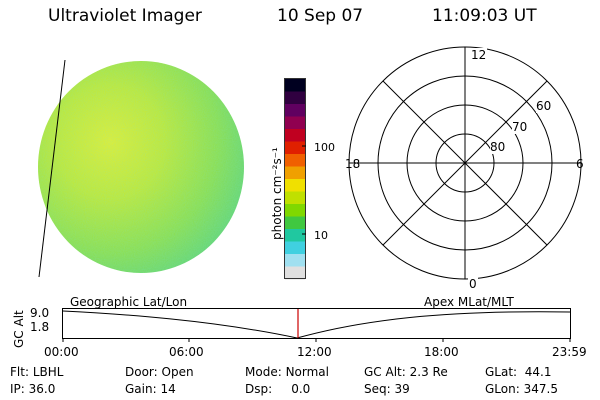  Describe the element at coordinates (33, 389) in the screenshot. I see `status-ip: IP: 36.0` at that location.